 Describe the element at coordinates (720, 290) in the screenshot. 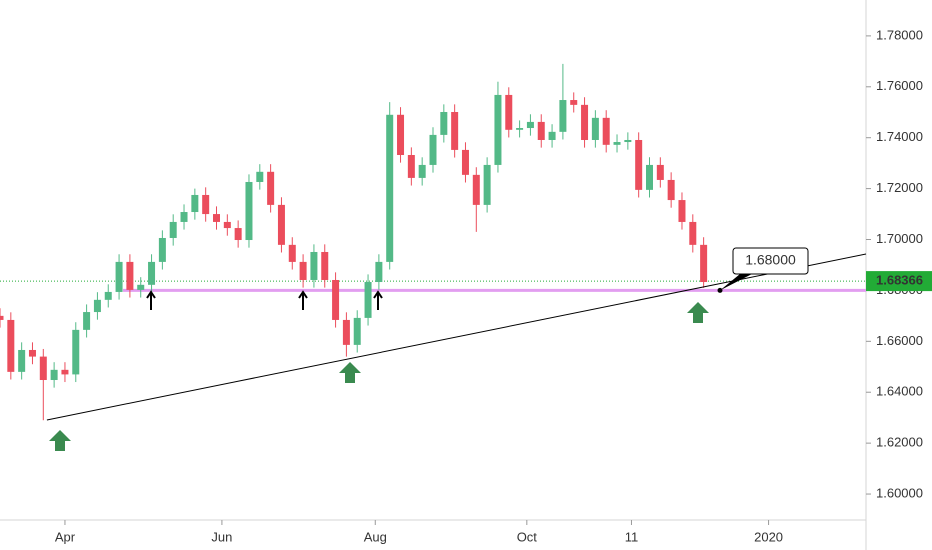

I see `callout-dot` at that location.